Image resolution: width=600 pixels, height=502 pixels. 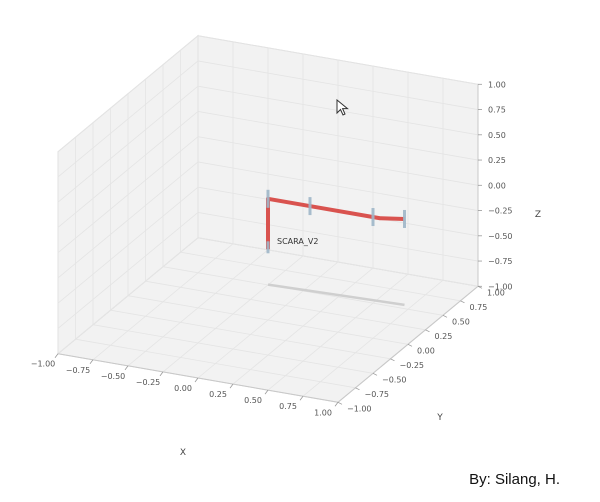 What do you see at coordinates (497, 160) in the screenshot?
I see `z-tick-label: 0.25` at bounding box center [497, 160].